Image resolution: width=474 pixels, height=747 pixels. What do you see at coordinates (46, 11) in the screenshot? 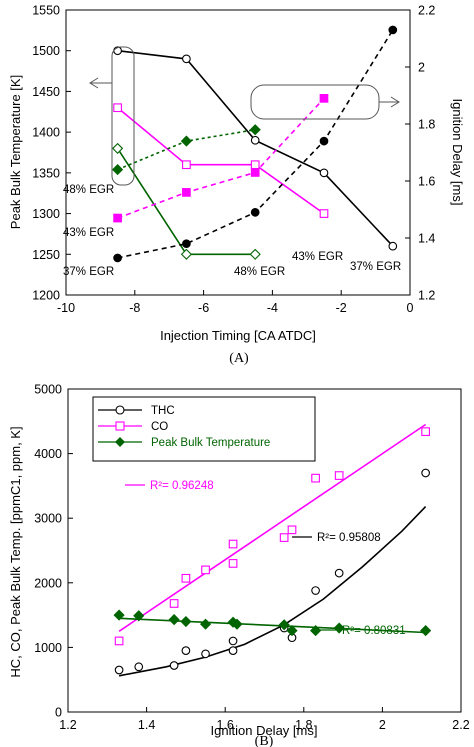
I see `panel-a-left-y-tick-label: 1550` at bounding box center [46, 11].